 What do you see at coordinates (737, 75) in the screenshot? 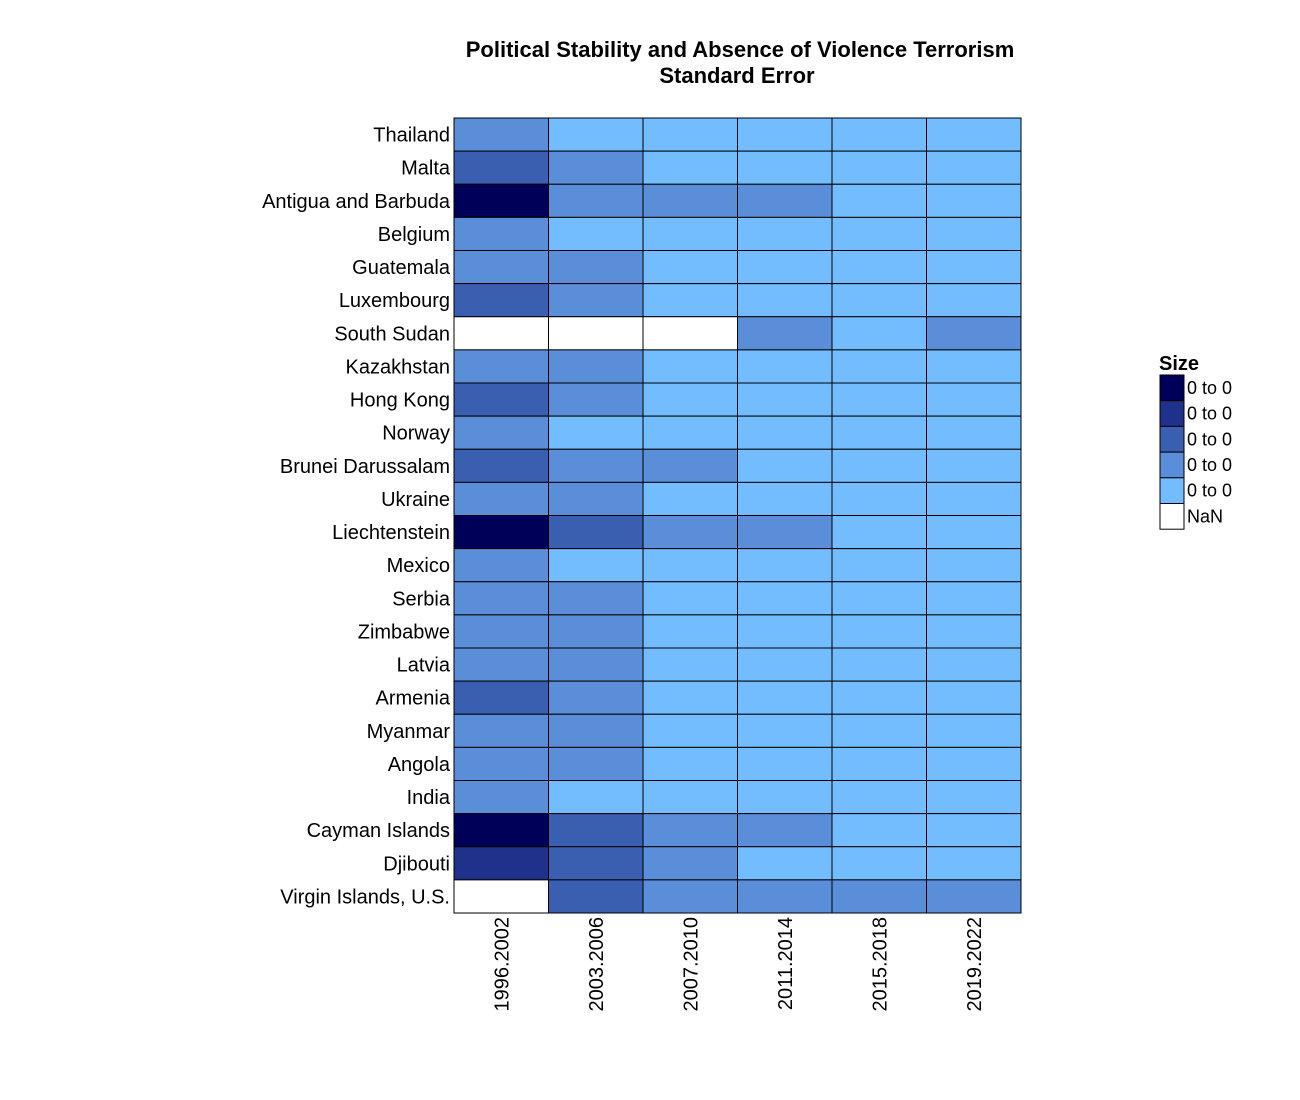
I see `chart-subtitle: Standard Error` at bounding box center [737, 75].